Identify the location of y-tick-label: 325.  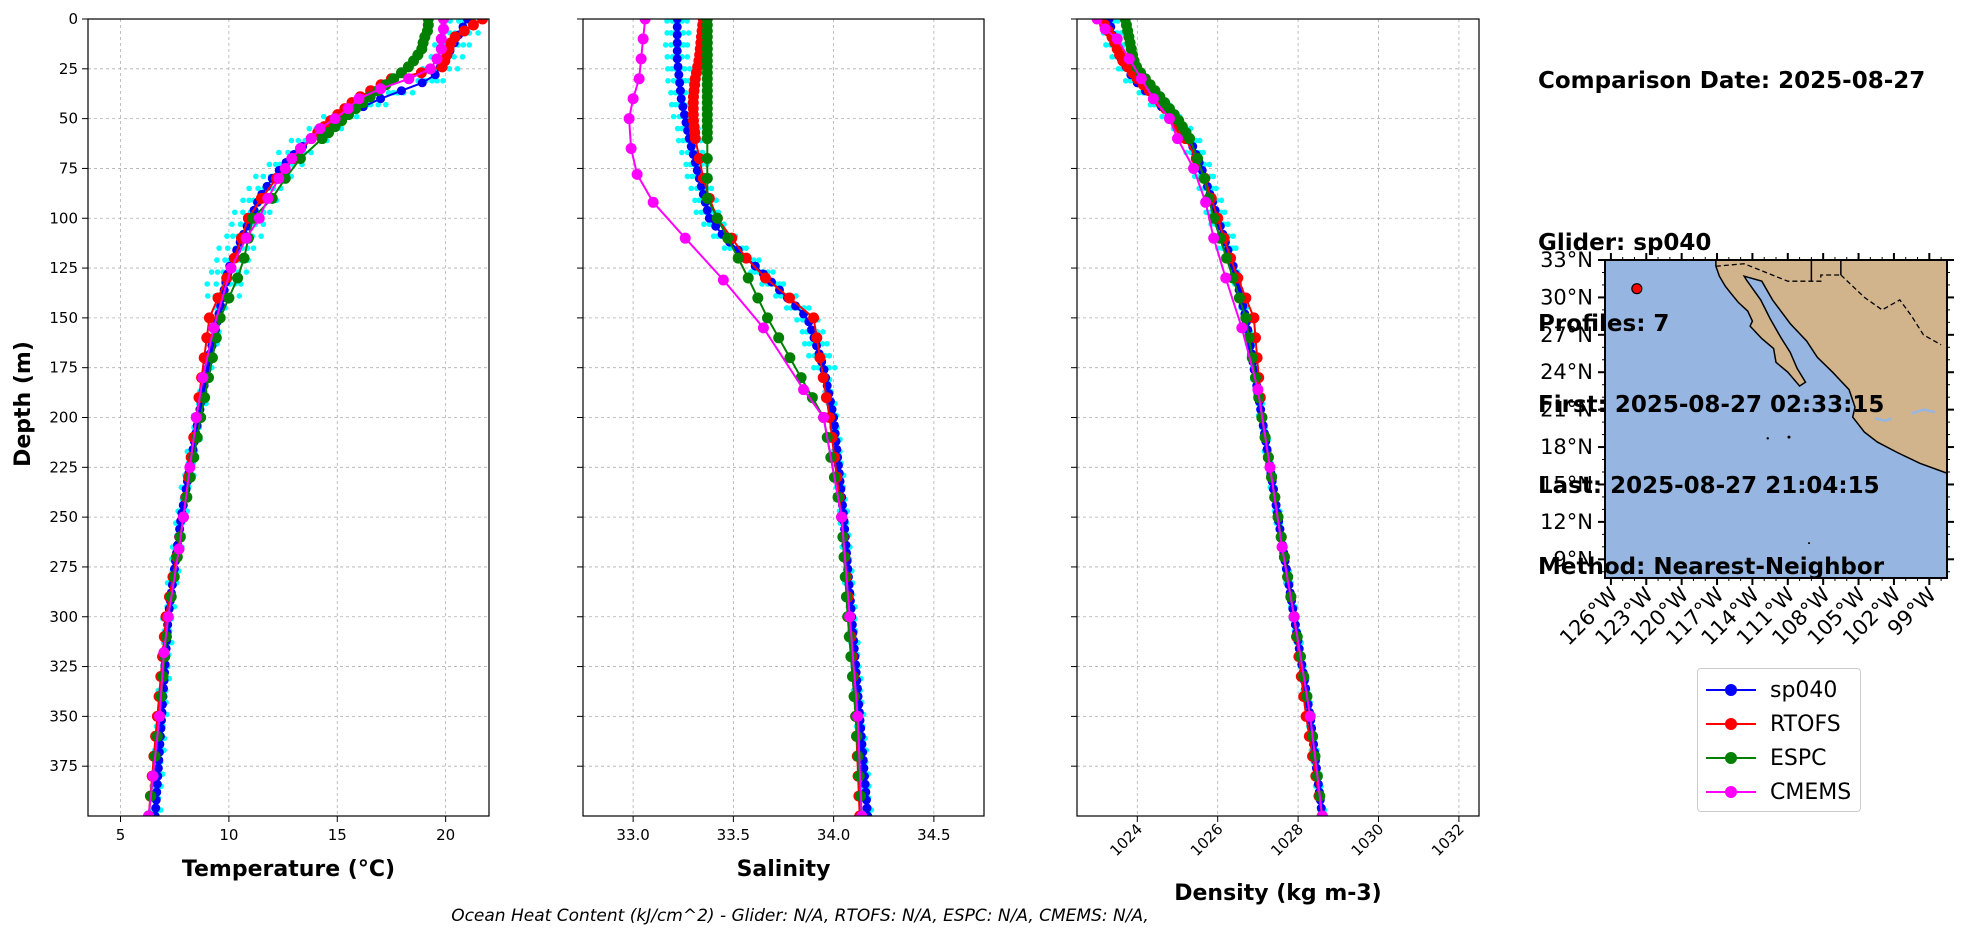
(63, 667).